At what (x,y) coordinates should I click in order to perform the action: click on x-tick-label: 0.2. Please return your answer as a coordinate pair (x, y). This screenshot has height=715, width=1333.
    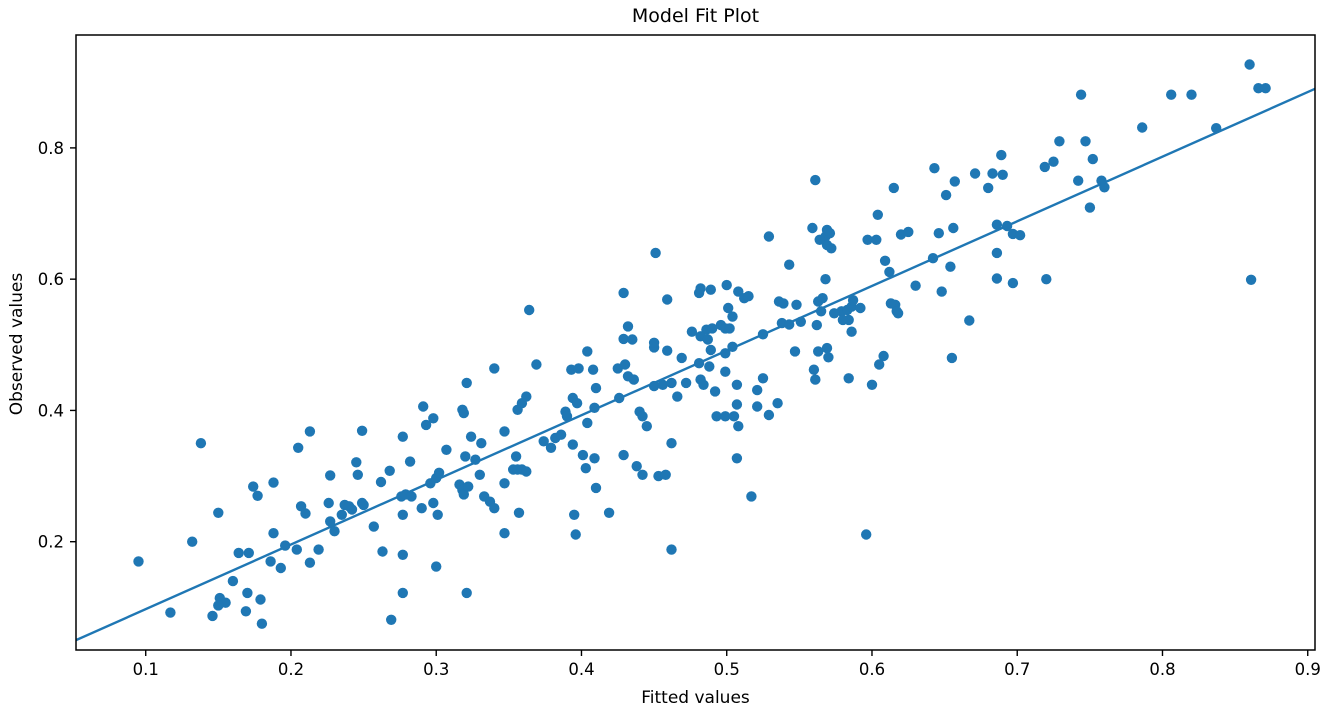
    Looking at the image, I should click on (291, 669).